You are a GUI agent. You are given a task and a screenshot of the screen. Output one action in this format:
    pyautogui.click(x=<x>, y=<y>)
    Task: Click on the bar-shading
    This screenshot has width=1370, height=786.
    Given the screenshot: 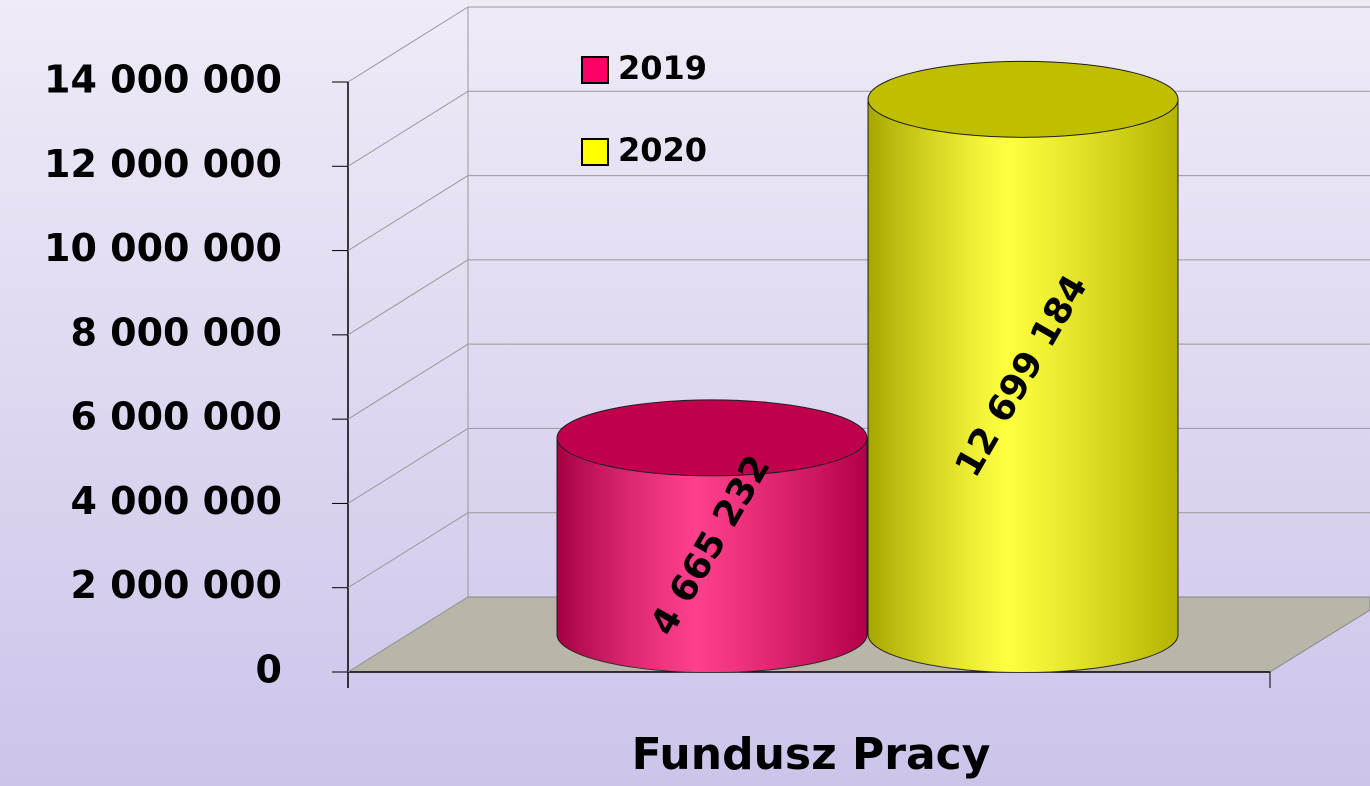 What is the action you would take?
    pyautogui.click(x=712, y=555)
    